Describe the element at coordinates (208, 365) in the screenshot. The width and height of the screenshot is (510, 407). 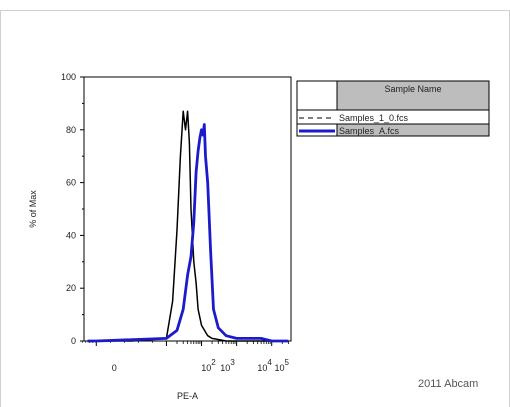
I see `x-tick-label: 10²` at that location.